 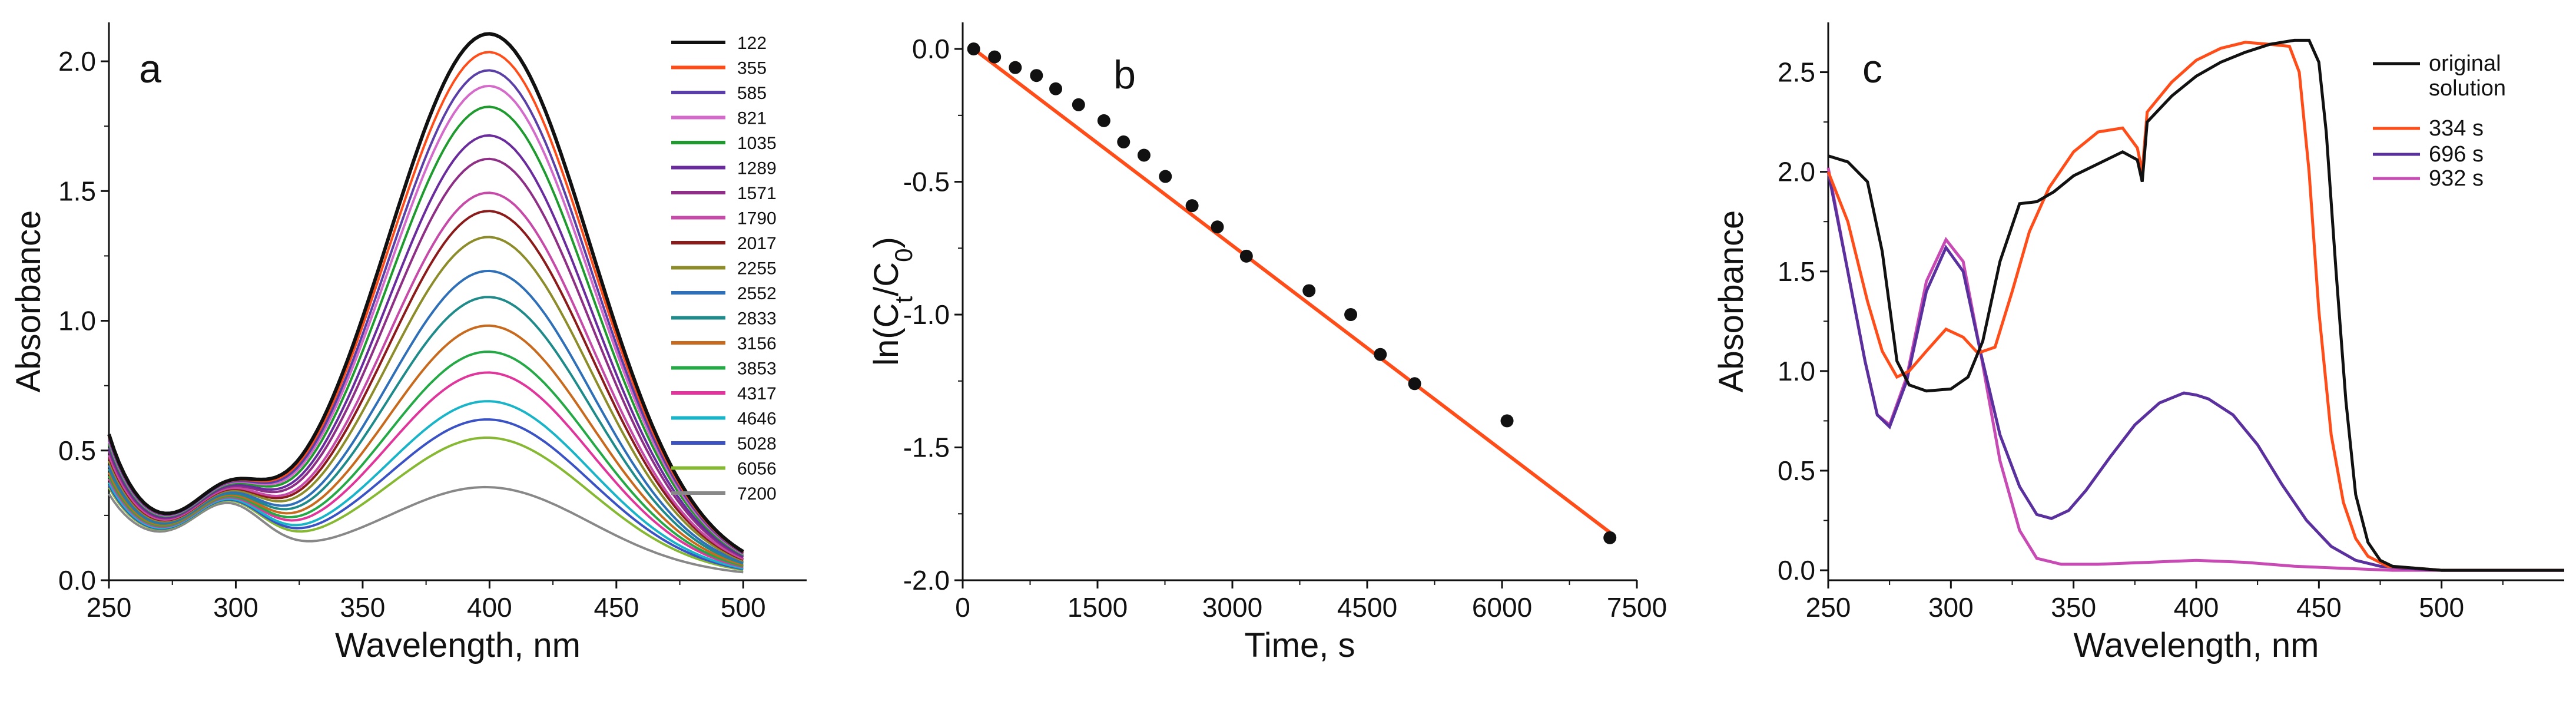 I want to click on panel-letter: c, so click(x=1872, y=69).